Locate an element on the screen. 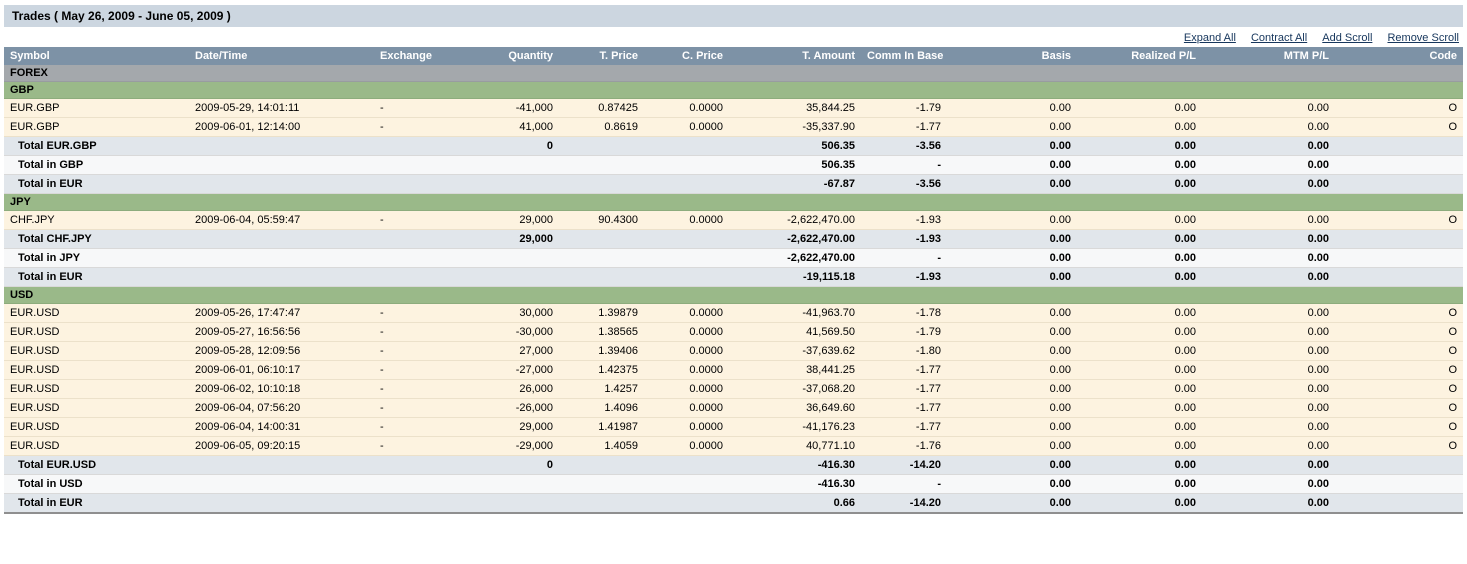  total-row: Total in EUR 0.66 -14.20 0.00 0.00 0.00 is located at coordinates (733, 503).